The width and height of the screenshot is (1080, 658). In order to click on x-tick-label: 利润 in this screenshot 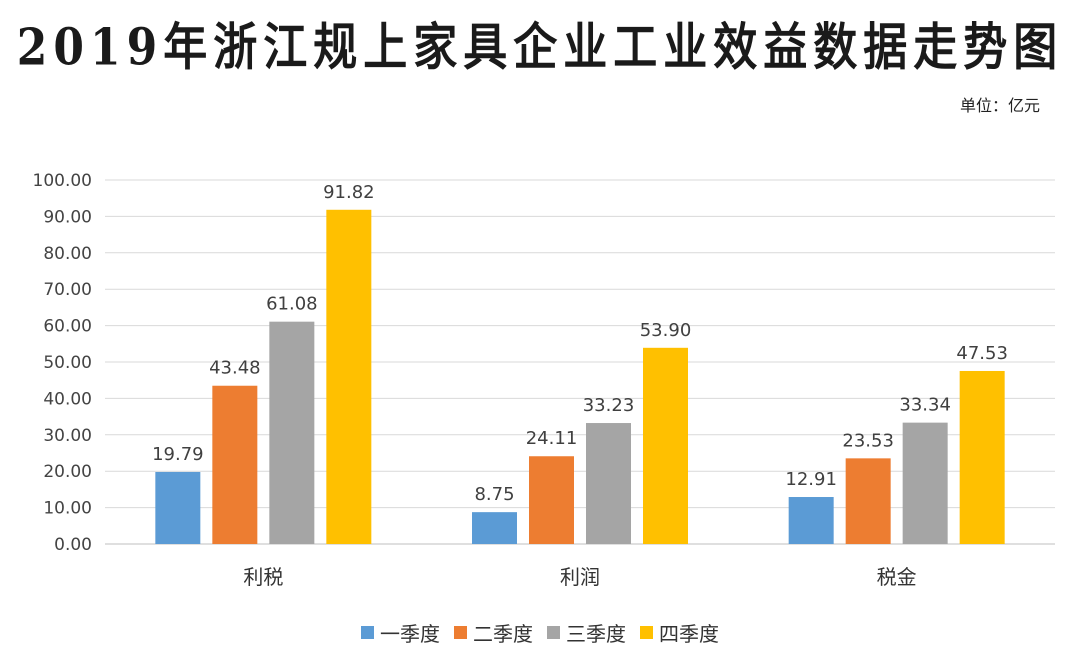, I will do `click(580, 577)`.